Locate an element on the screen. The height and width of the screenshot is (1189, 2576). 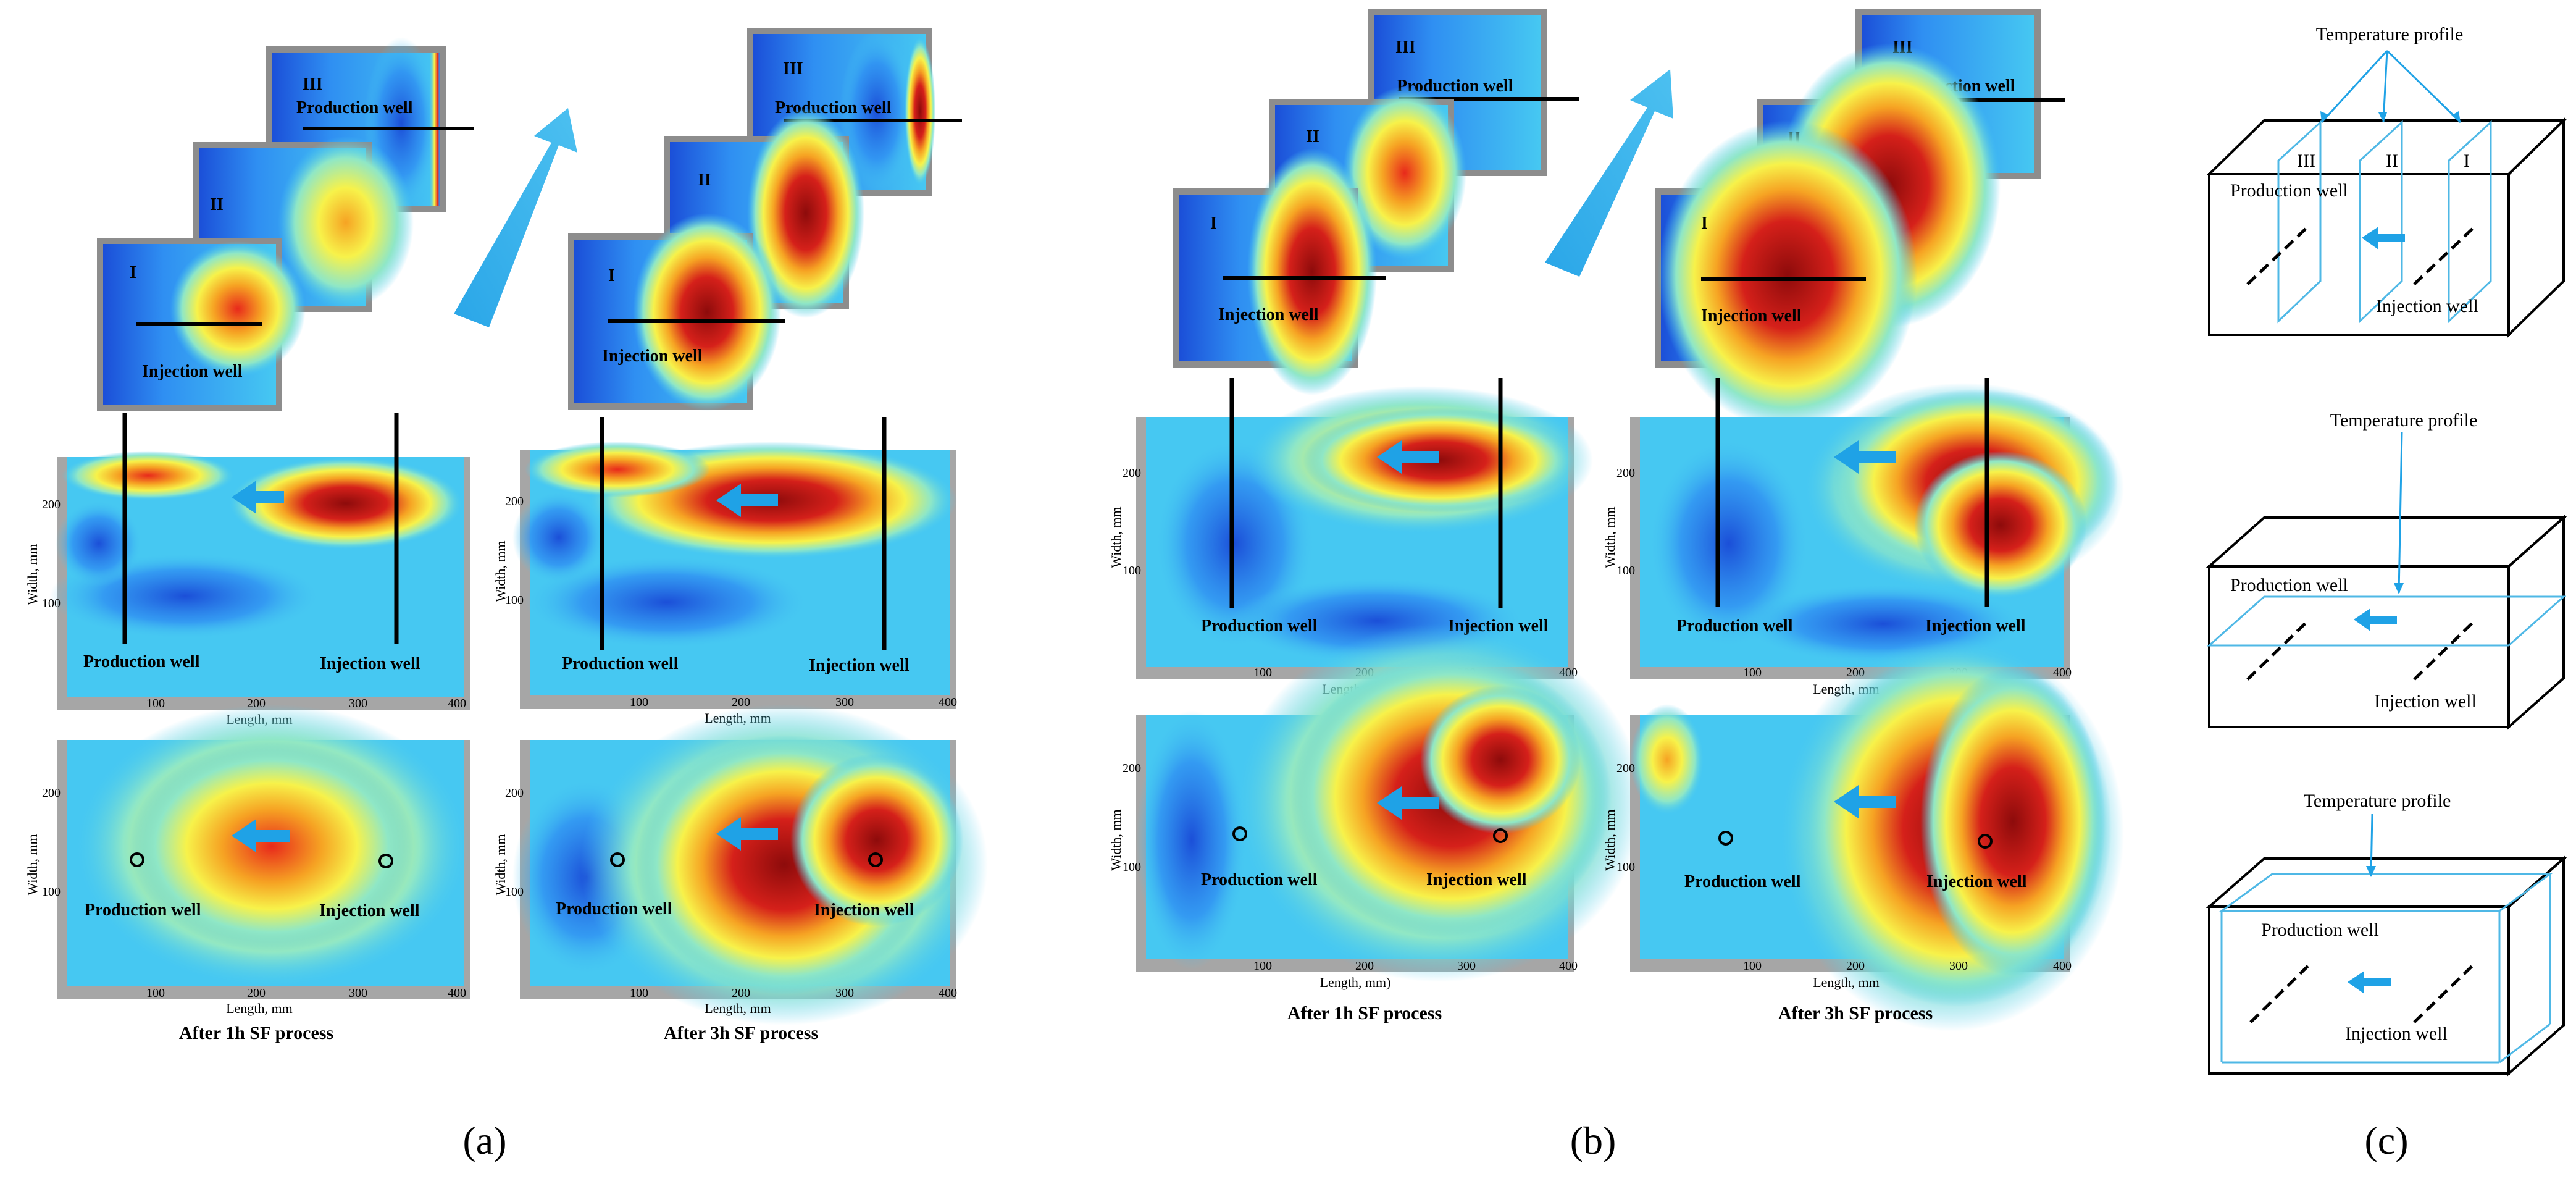
slice-stack-a-1h: III Production well II I Injection well is located at coordinates (285, 224).